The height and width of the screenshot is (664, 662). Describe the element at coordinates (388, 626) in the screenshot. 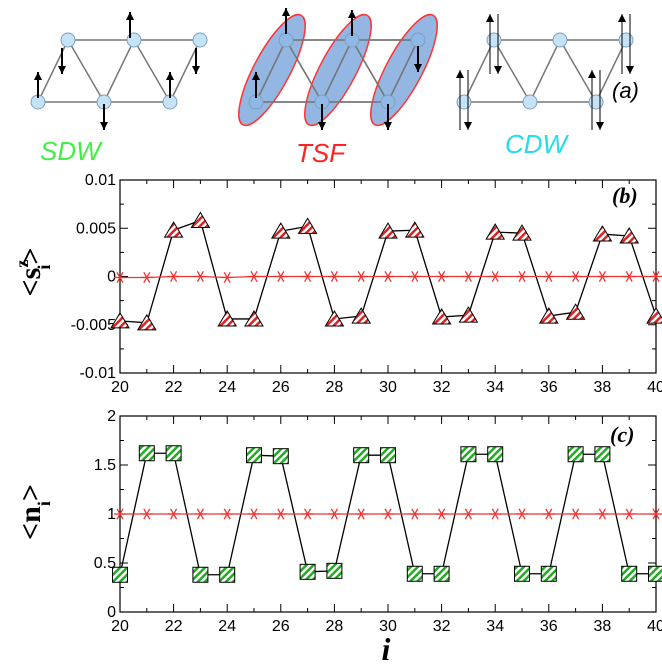

I see `panel-c-xtick-label: 30` at that location.